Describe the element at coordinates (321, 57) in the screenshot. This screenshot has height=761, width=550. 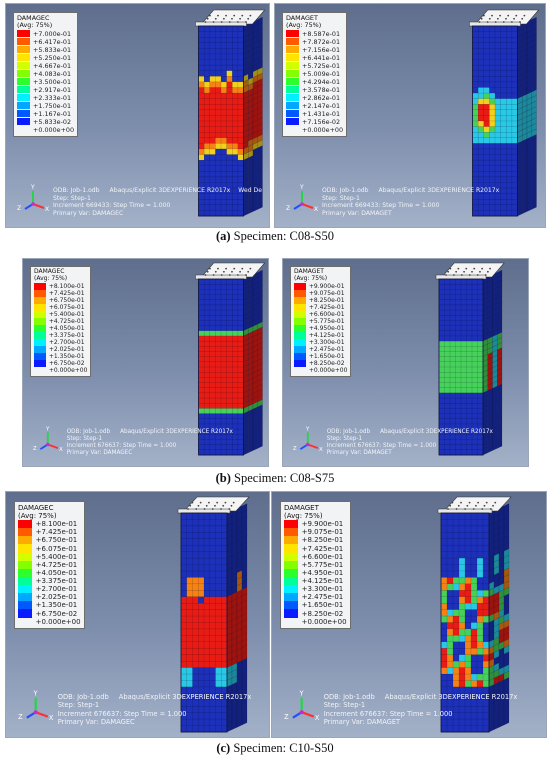
I see `legend-value: +6.441e-01` at that location.